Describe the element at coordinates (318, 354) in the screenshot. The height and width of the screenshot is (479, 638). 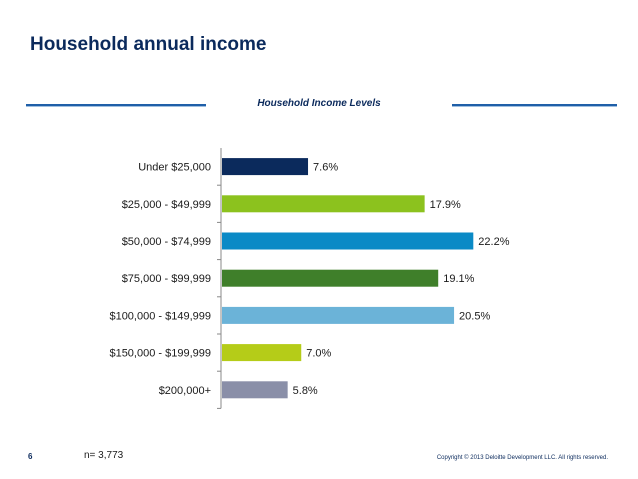
I see `data-label: 7.0%` at that location.